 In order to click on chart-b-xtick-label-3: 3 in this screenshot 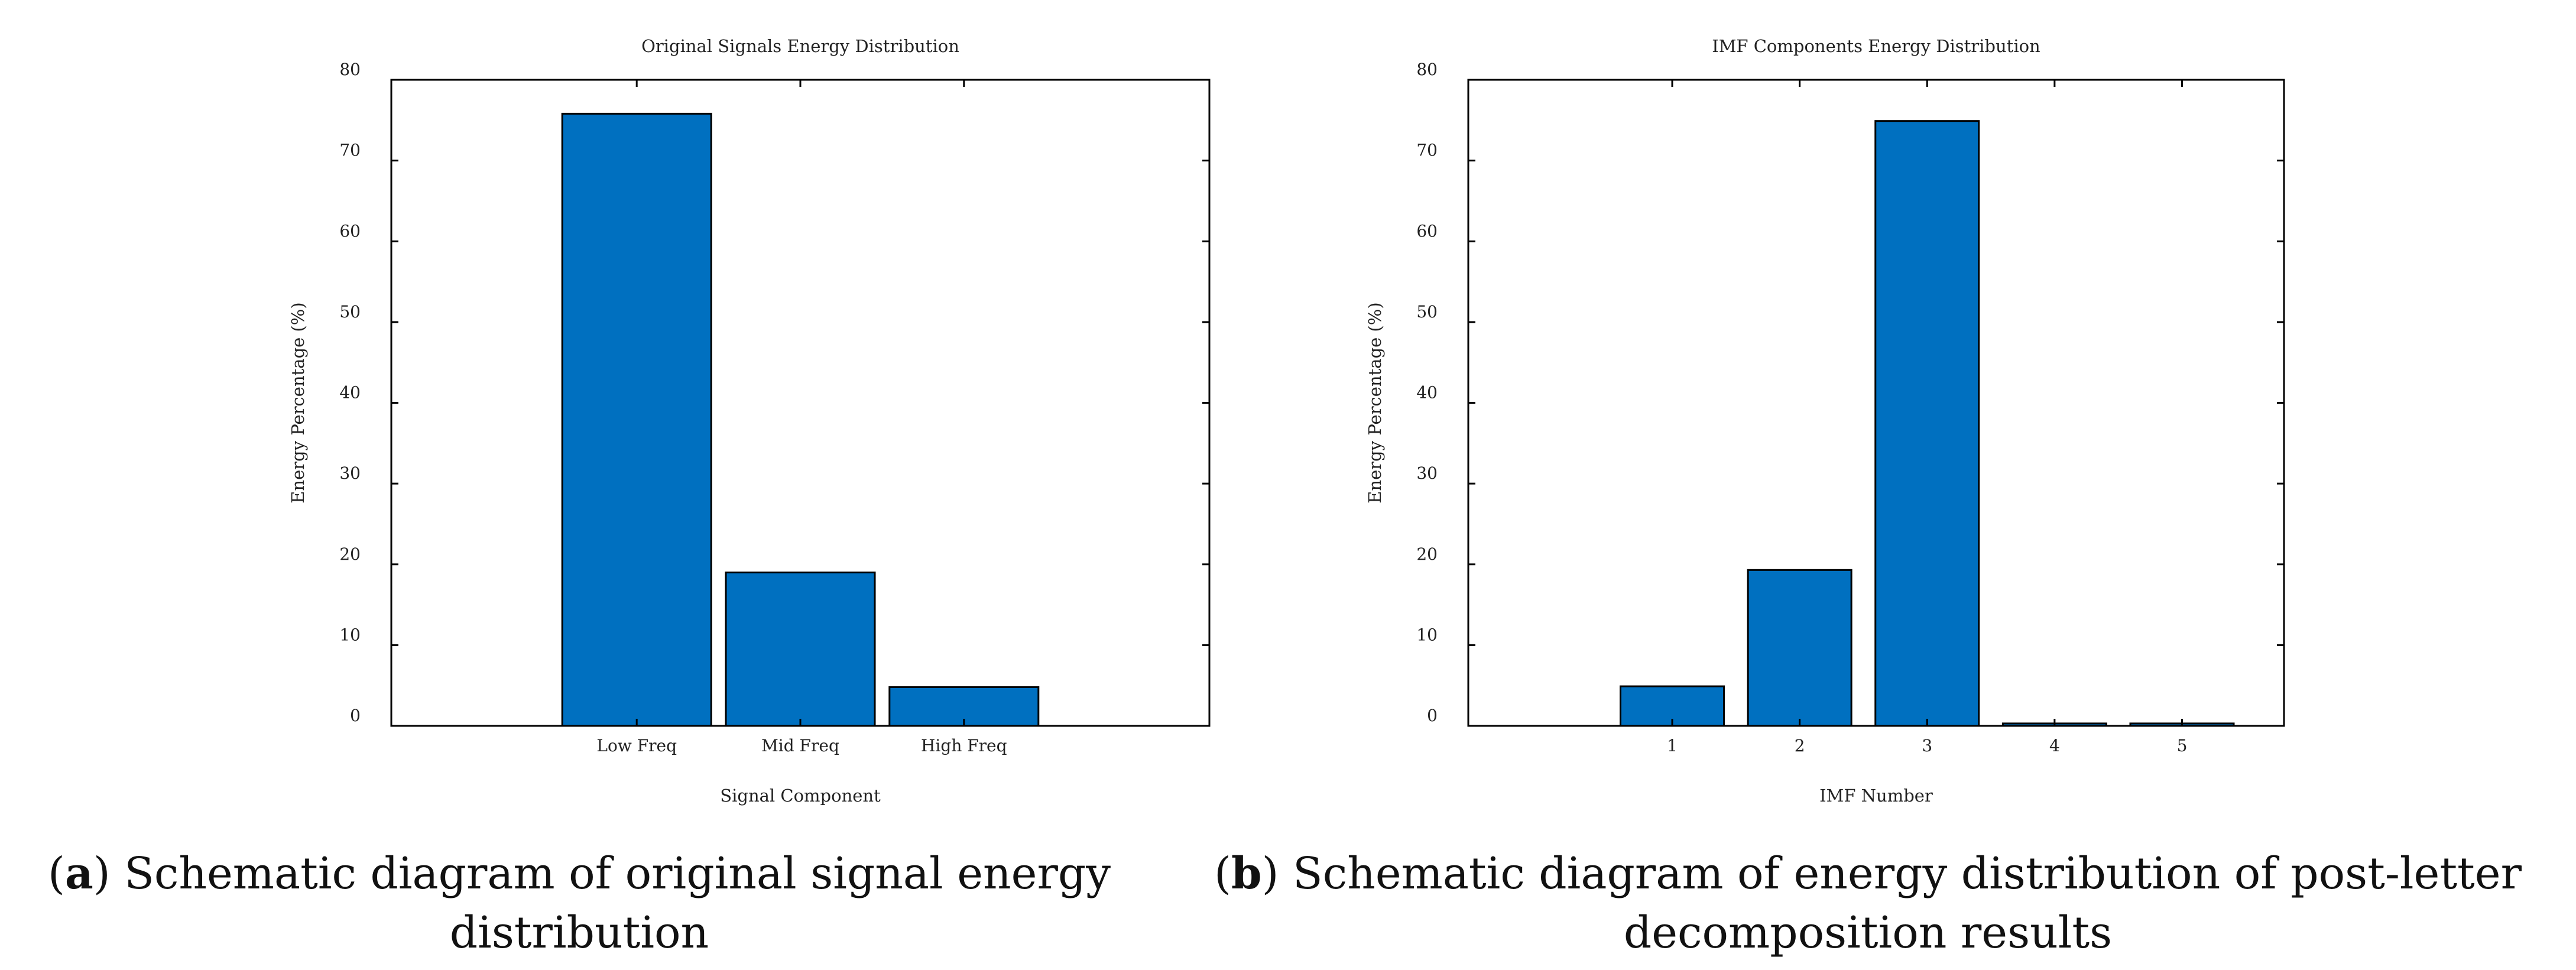, I will do `click(1927, 745)`.